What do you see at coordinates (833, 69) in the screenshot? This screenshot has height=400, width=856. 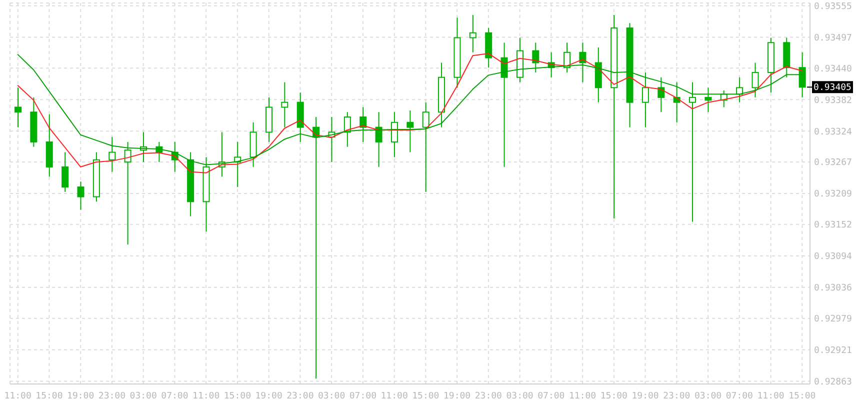 I see `y-tick-label: 0.93440` at bounding box center [833, 69].